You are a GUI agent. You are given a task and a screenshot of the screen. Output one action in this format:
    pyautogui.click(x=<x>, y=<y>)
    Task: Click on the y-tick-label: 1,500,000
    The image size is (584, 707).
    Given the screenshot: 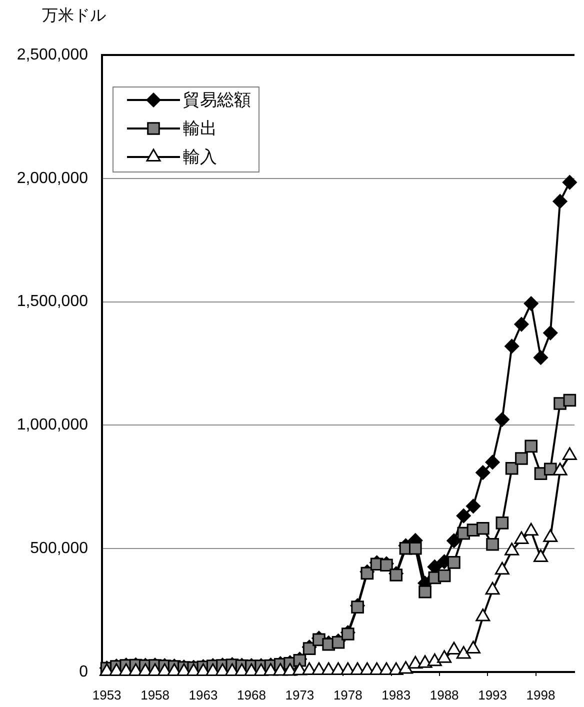 What is the action you would take?
    pyautogui.click(x=52, y=301)
    